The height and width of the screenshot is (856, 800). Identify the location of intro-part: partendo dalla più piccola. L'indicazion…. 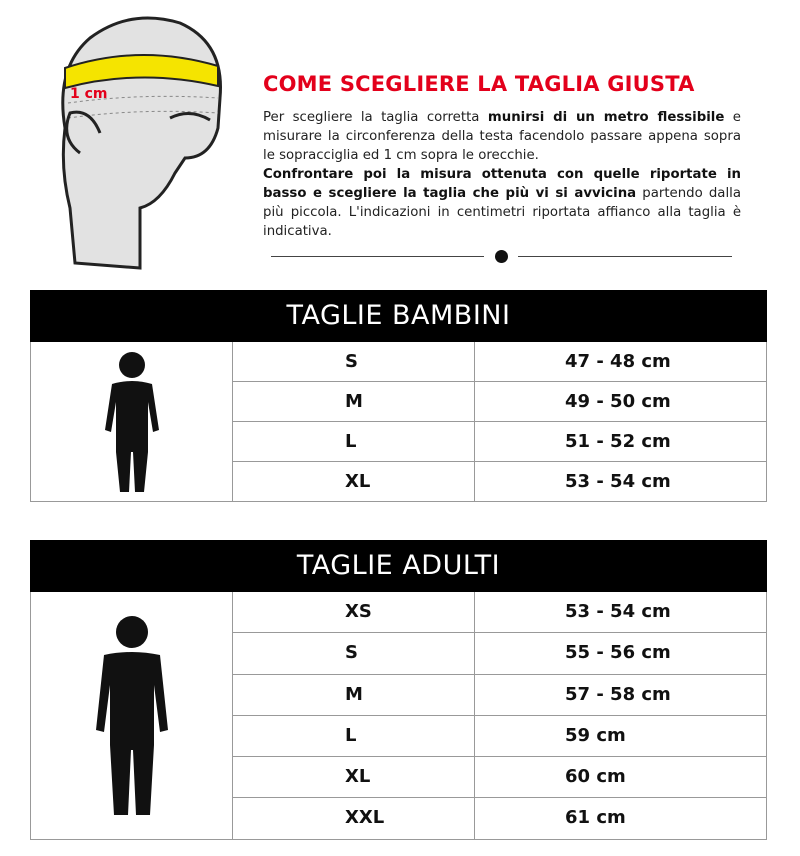
(502, 212).